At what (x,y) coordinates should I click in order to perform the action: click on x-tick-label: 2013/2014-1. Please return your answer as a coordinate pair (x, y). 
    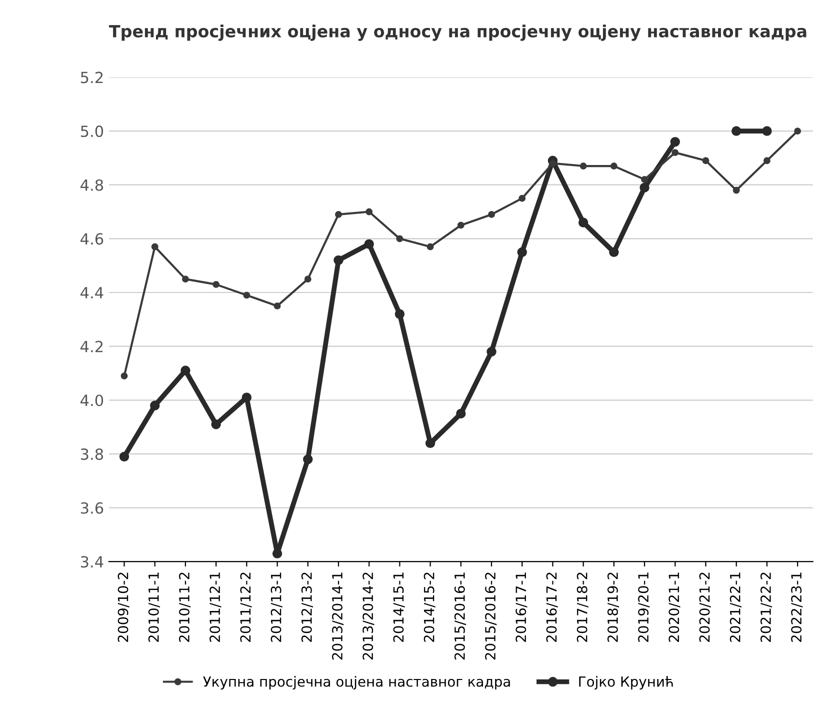
    Looking at the image, I should click on (338, 616).